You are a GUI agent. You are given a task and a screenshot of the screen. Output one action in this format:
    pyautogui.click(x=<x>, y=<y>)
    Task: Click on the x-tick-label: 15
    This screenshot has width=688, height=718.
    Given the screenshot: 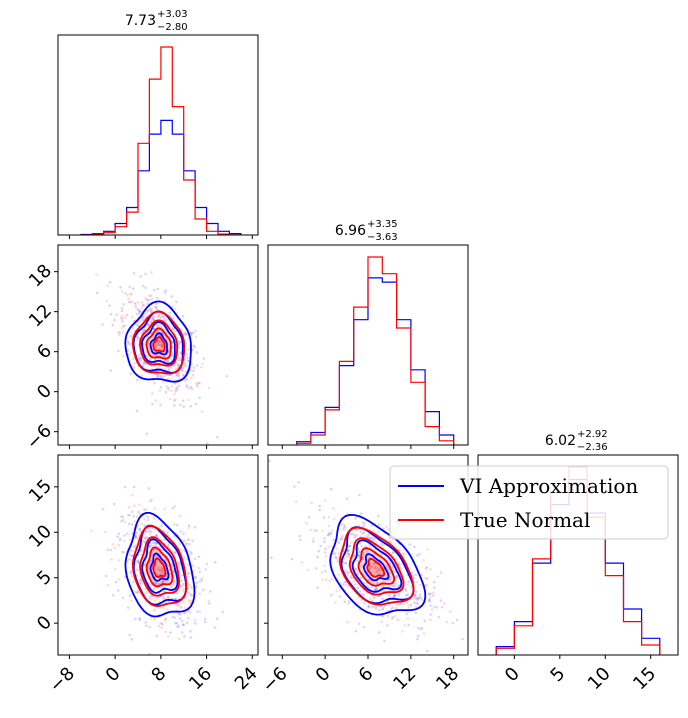 What is the action you would take?
    pyautogui.click(x=644, y=678)
    